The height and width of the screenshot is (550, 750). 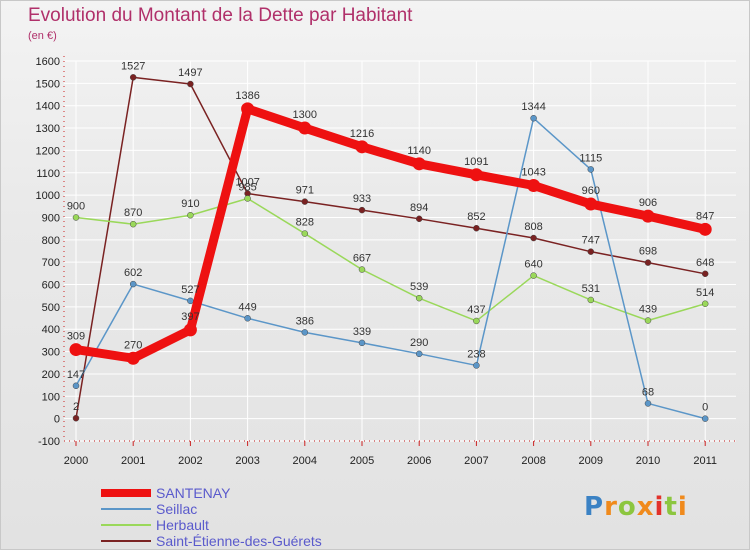 I want to click on data-label: 238, so click(x=476, y=354).